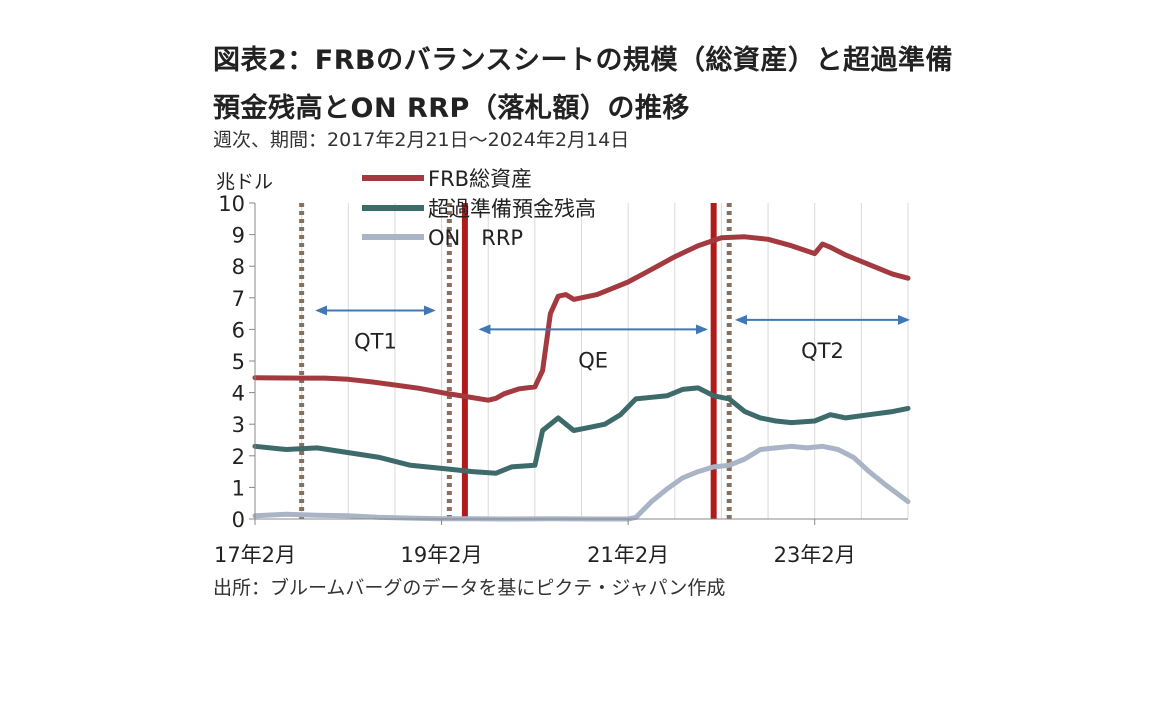 This screenshot has width=1152, height=720. I want to click on phase-label: QT2, so click(822, 351).